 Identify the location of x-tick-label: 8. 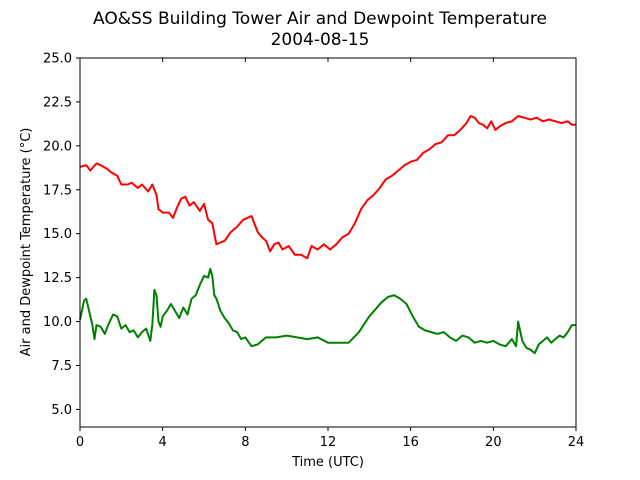
(245, 442).